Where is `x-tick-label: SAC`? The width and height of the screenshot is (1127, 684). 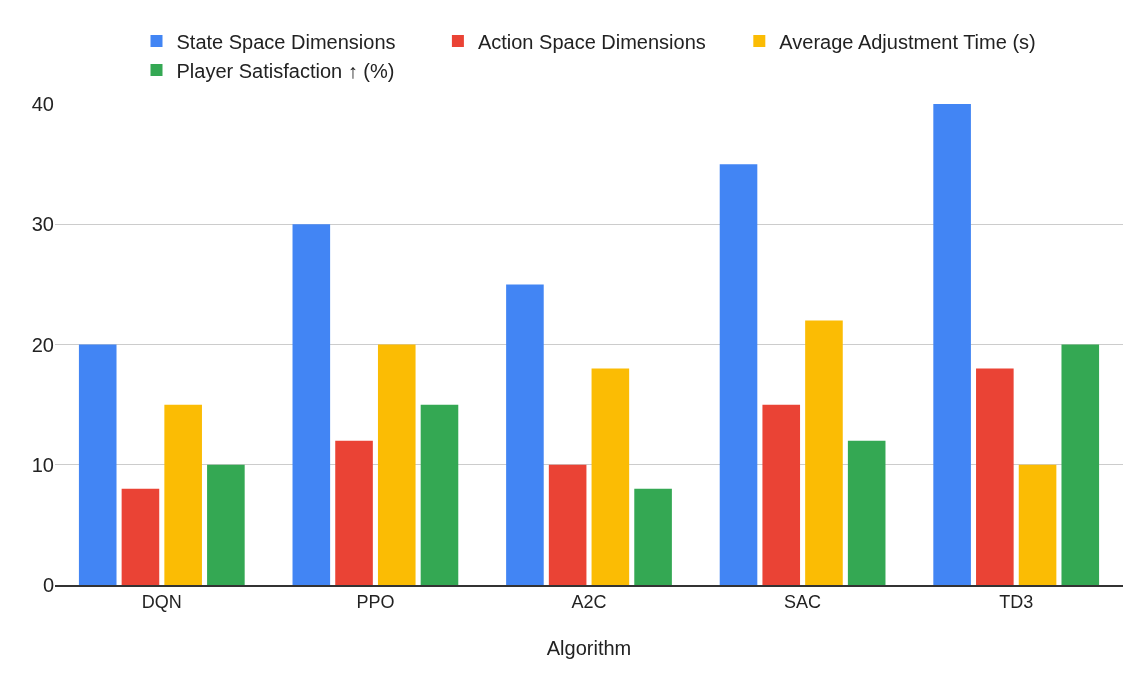
x-tick-label: SAC is located at coordinates (803, 602).